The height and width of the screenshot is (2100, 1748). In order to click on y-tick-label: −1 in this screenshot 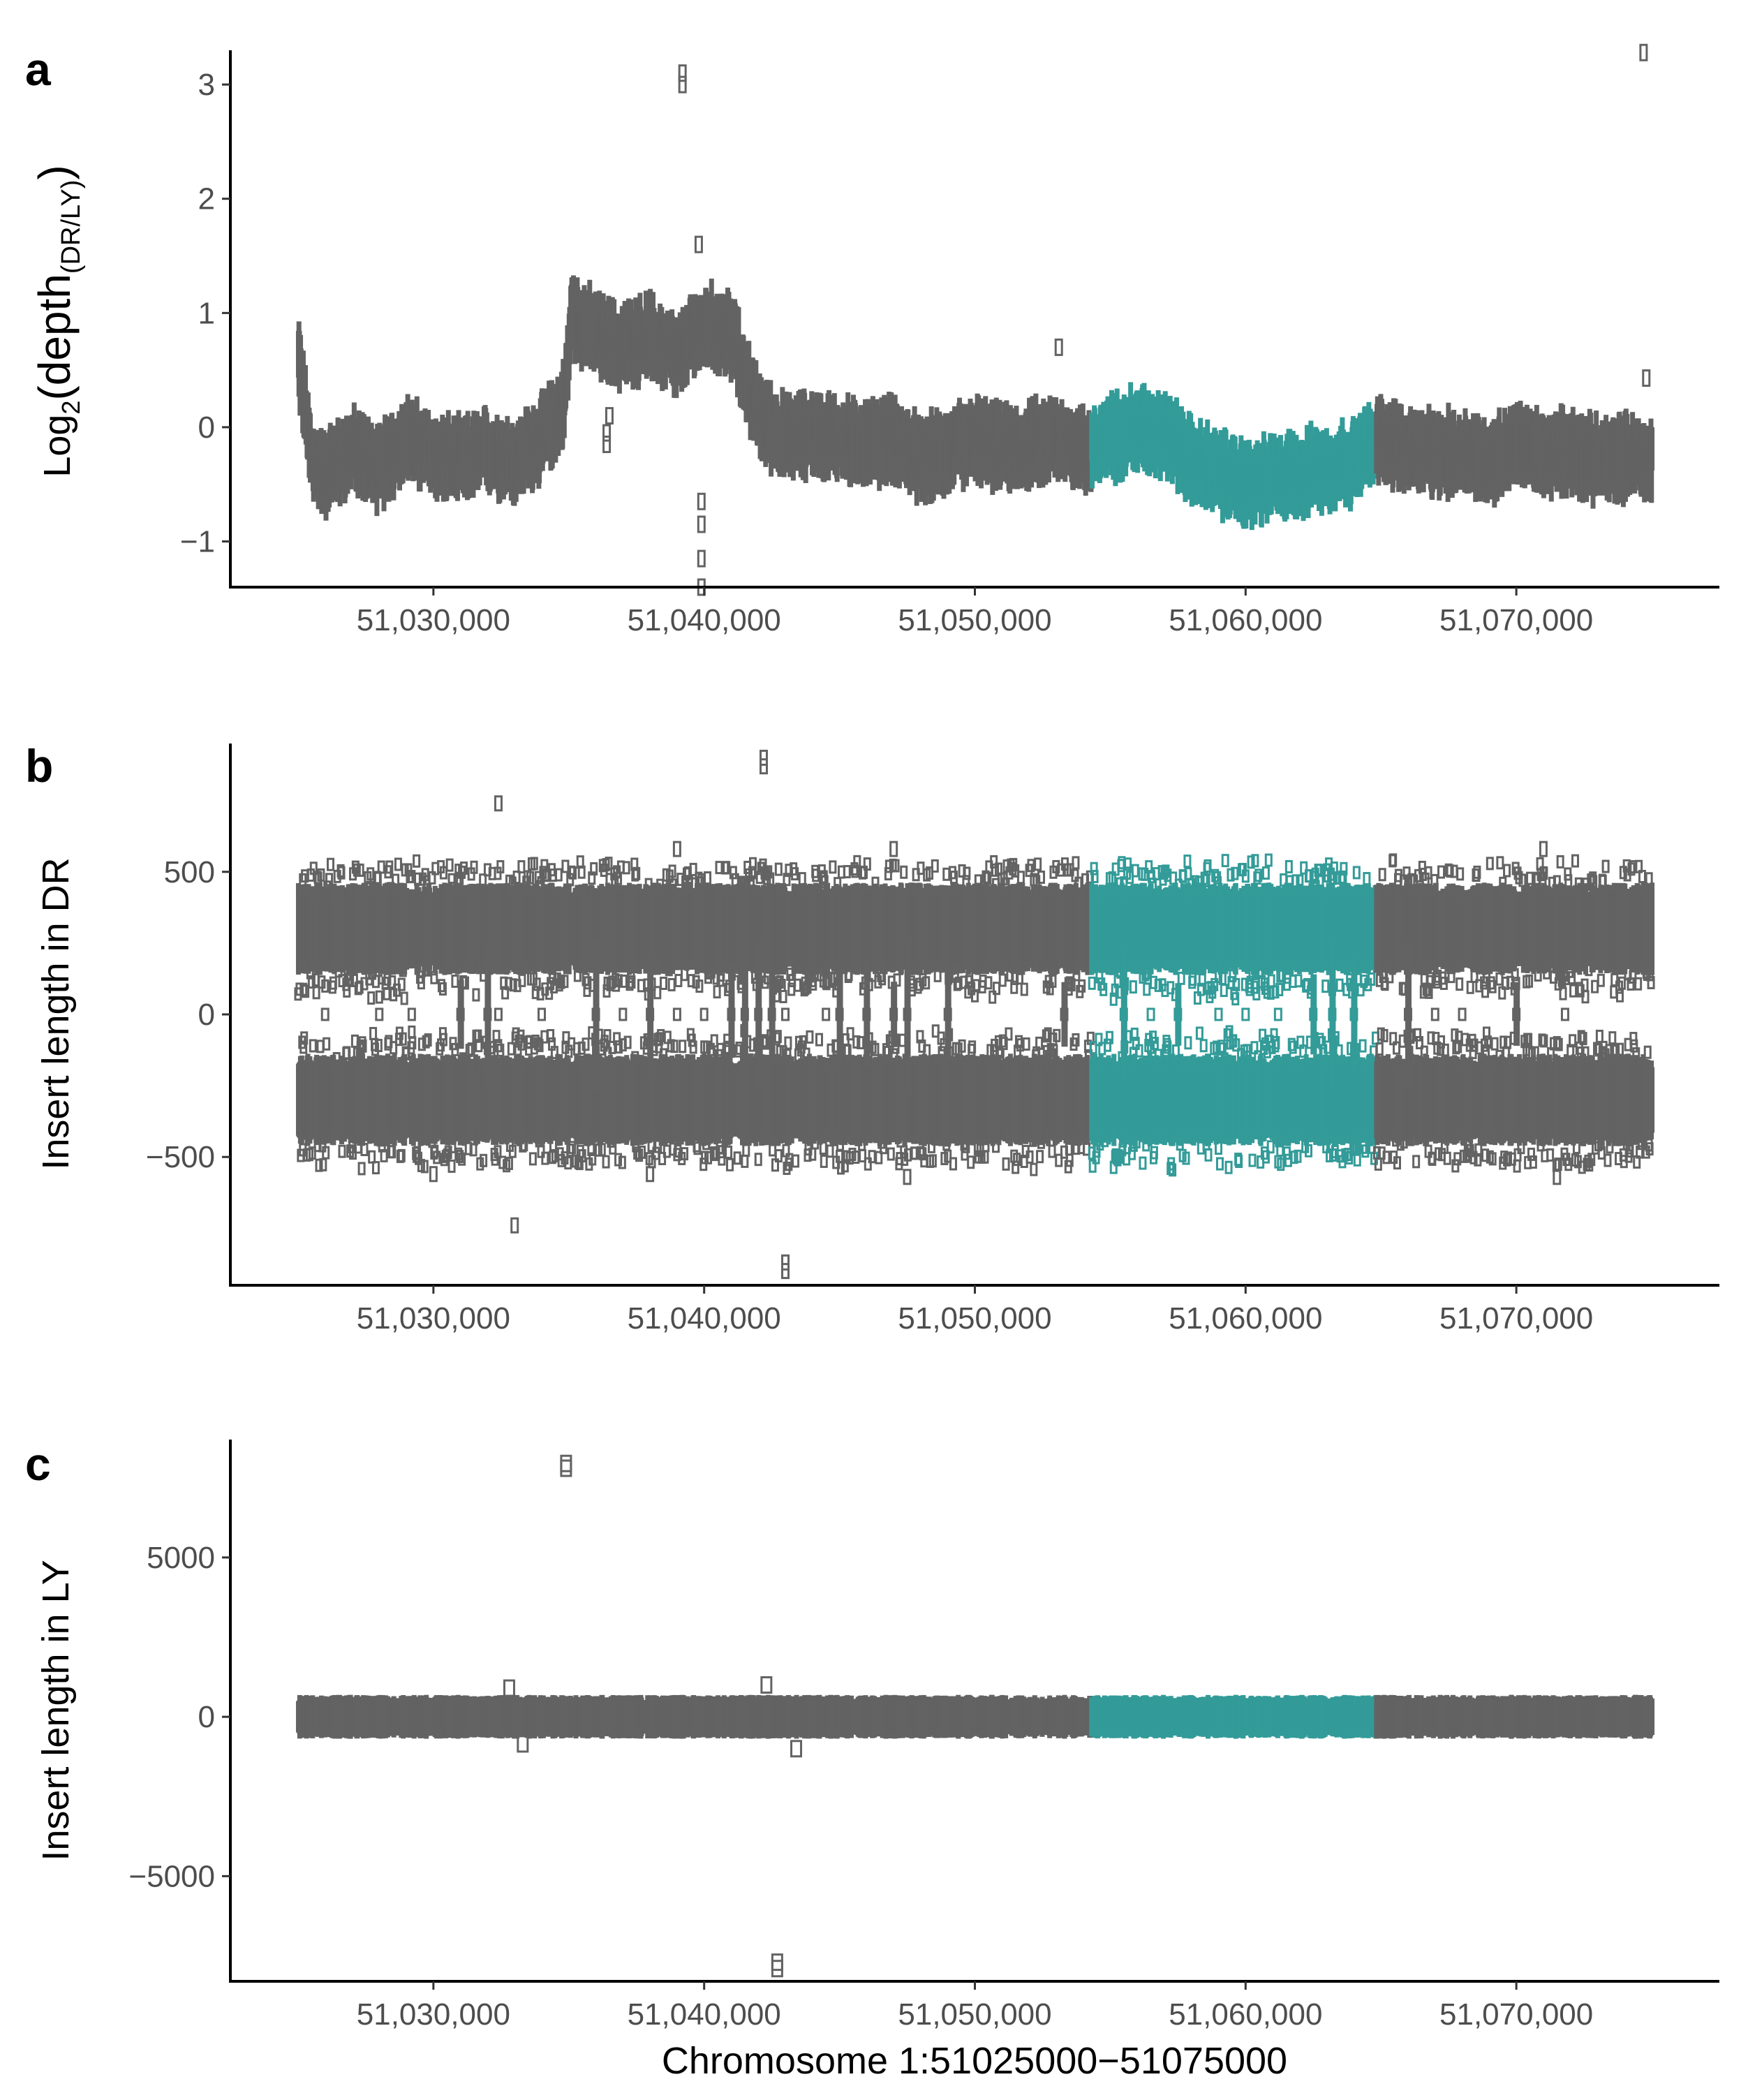, I will do `click(197, 542)`.